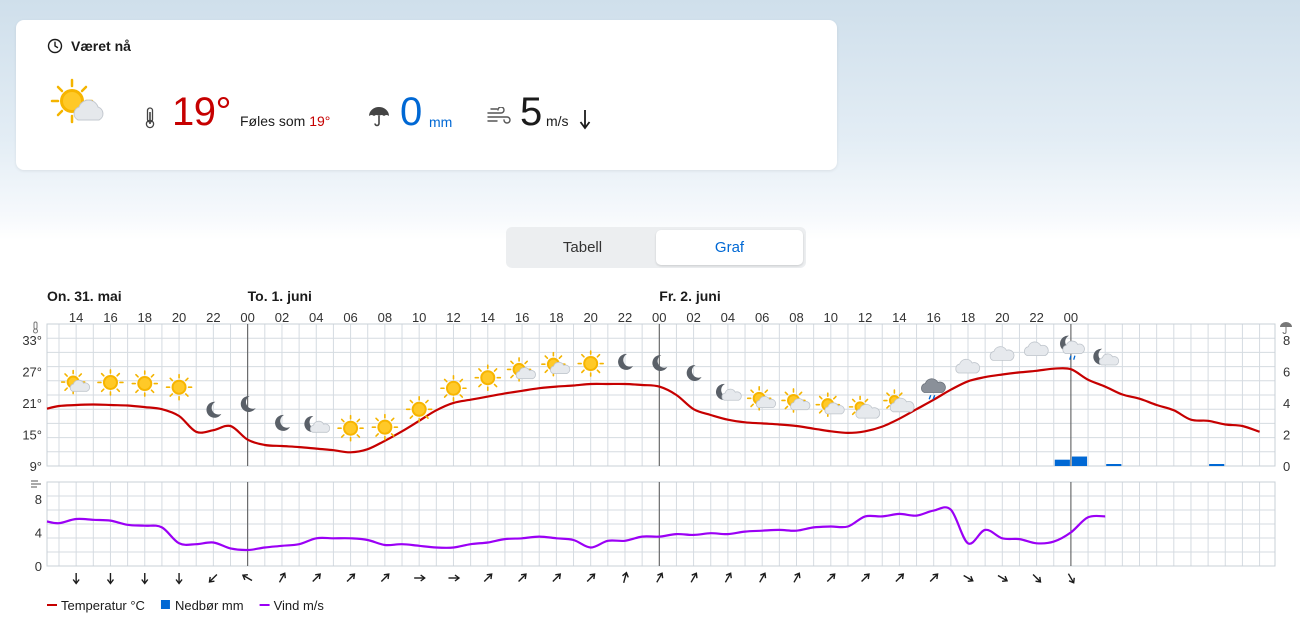  I want to click on moon-icon, so click(214, 409).